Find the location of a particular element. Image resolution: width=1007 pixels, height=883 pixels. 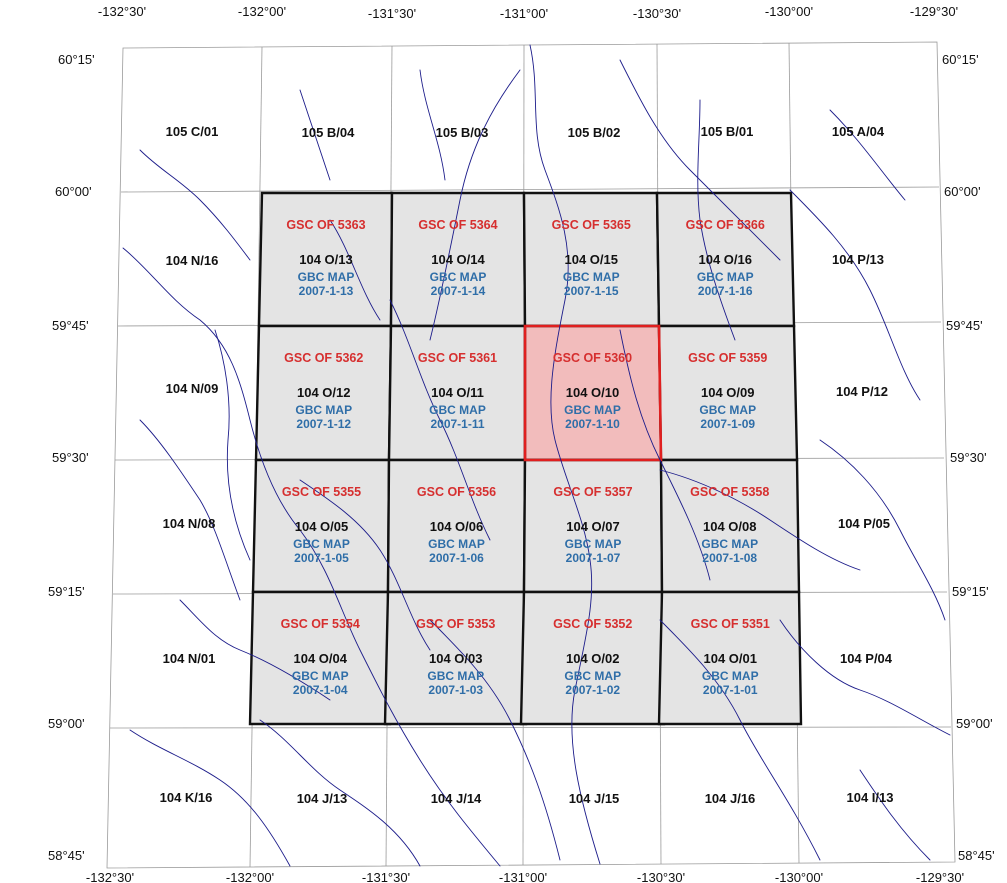

gsc-open-file-label: GSC OF 5353 is located at coordinates (455, 624).